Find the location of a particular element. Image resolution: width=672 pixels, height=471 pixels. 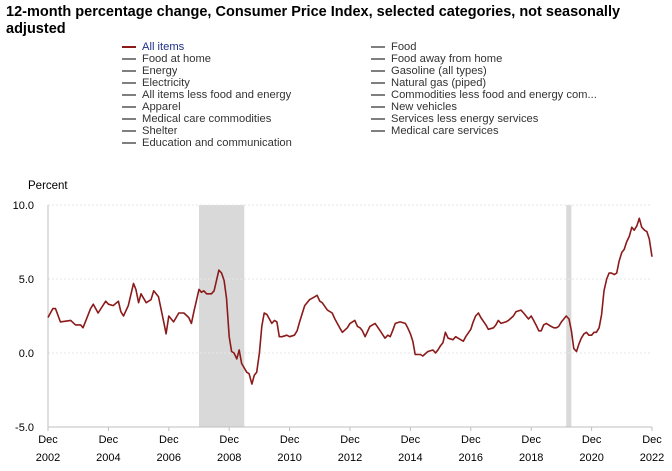

legend-item: Shelter is located at coordinates (252, 131).